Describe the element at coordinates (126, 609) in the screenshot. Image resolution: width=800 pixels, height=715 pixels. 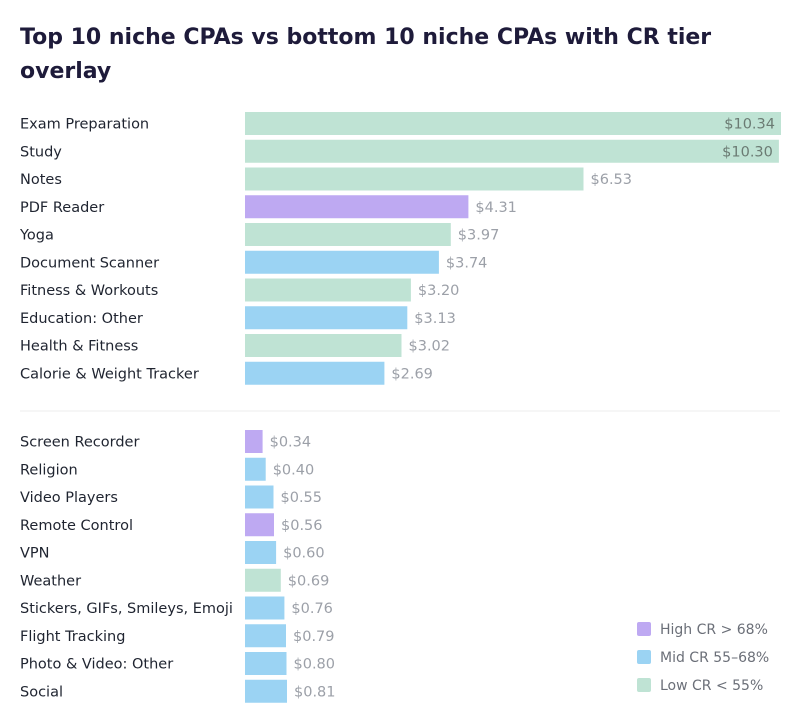
I see `category-label-stickers-gifs-smileys-emoji: Stickers, GIFs, Smileys, Emoji` at that location.